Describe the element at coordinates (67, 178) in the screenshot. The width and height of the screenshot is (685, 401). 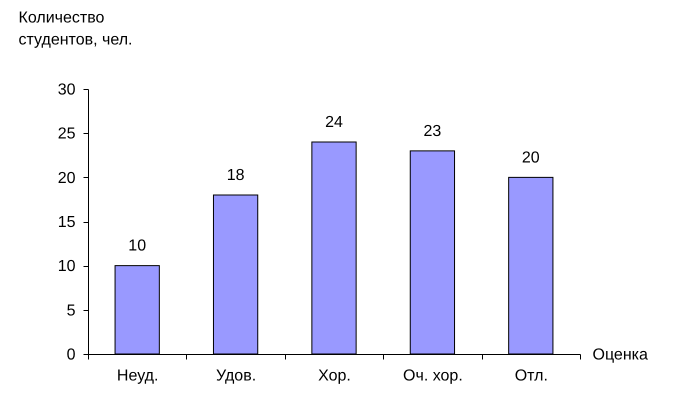
I see `y-tick-label: 20` at that location.